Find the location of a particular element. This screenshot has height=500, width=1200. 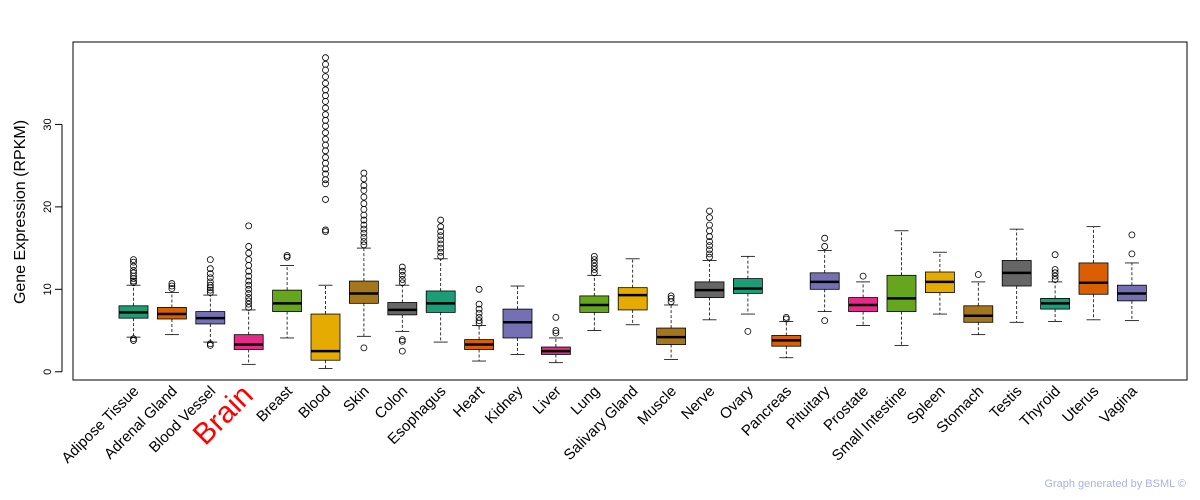

x-tick-label-nerve: Nerve is located at coordinates (698, 403).